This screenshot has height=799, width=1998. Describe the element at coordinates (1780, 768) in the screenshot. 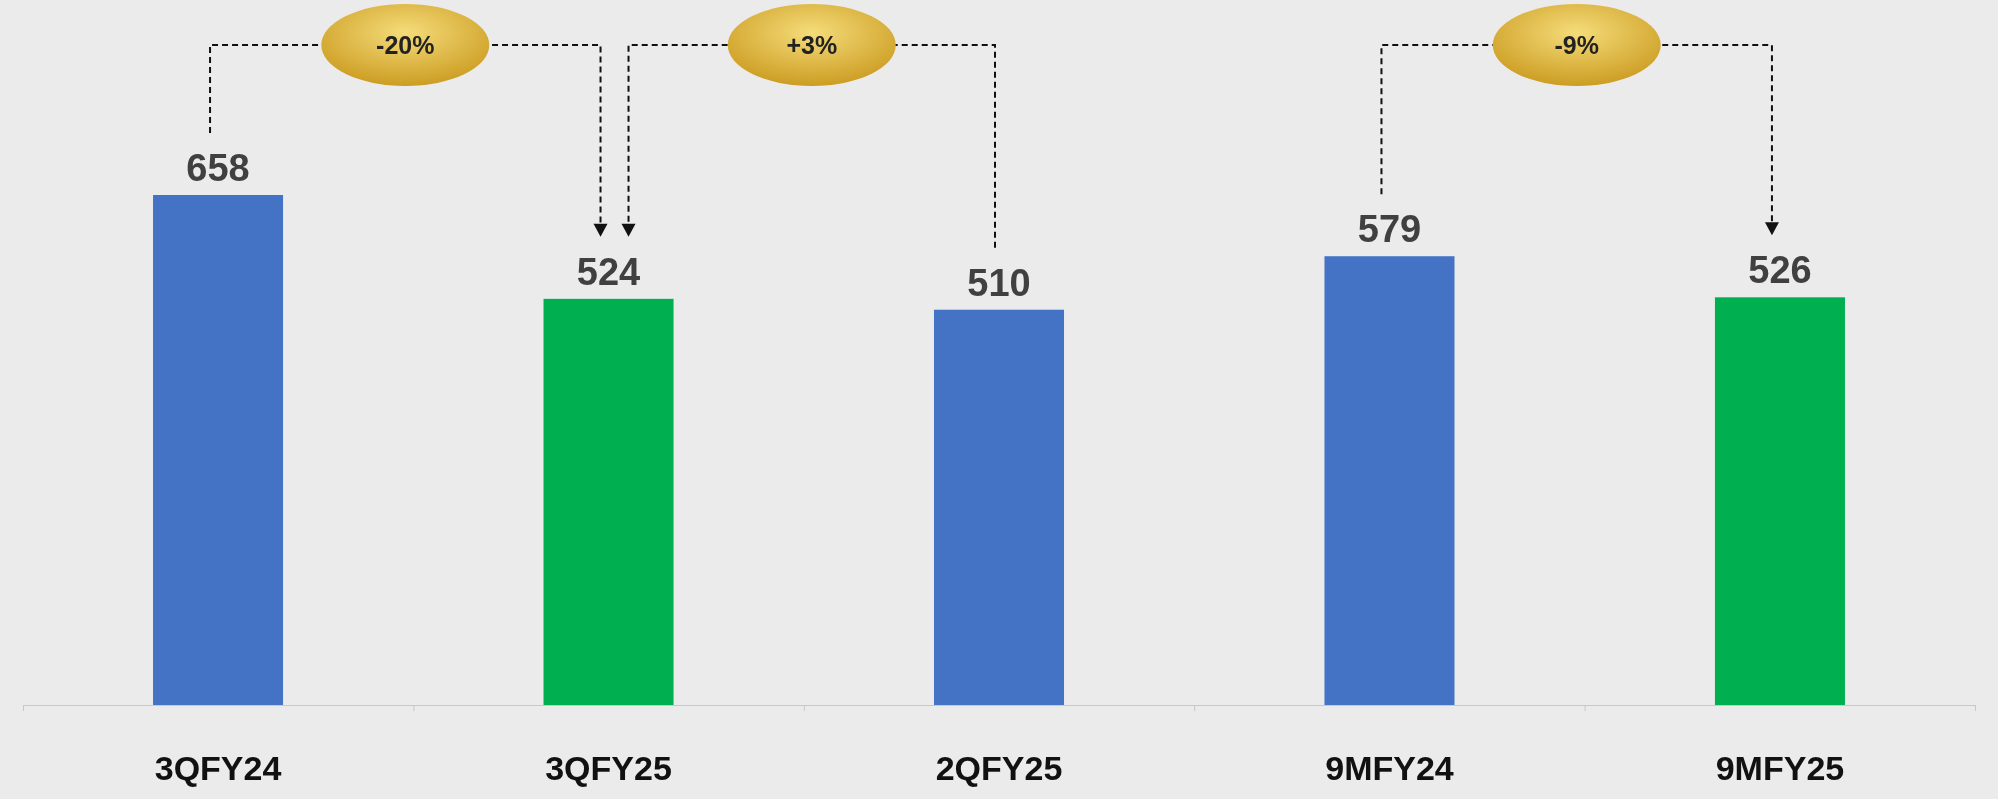

I see `x-tick-label: 9MFY25` at that location.